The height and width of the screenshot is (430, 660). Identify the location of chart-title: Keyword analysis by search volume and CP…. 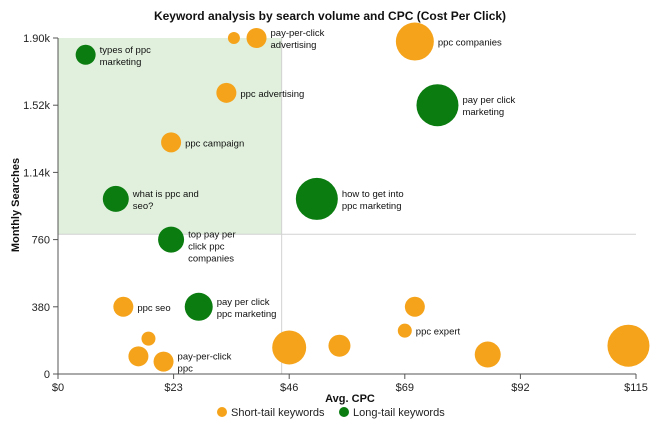
(330, 16).